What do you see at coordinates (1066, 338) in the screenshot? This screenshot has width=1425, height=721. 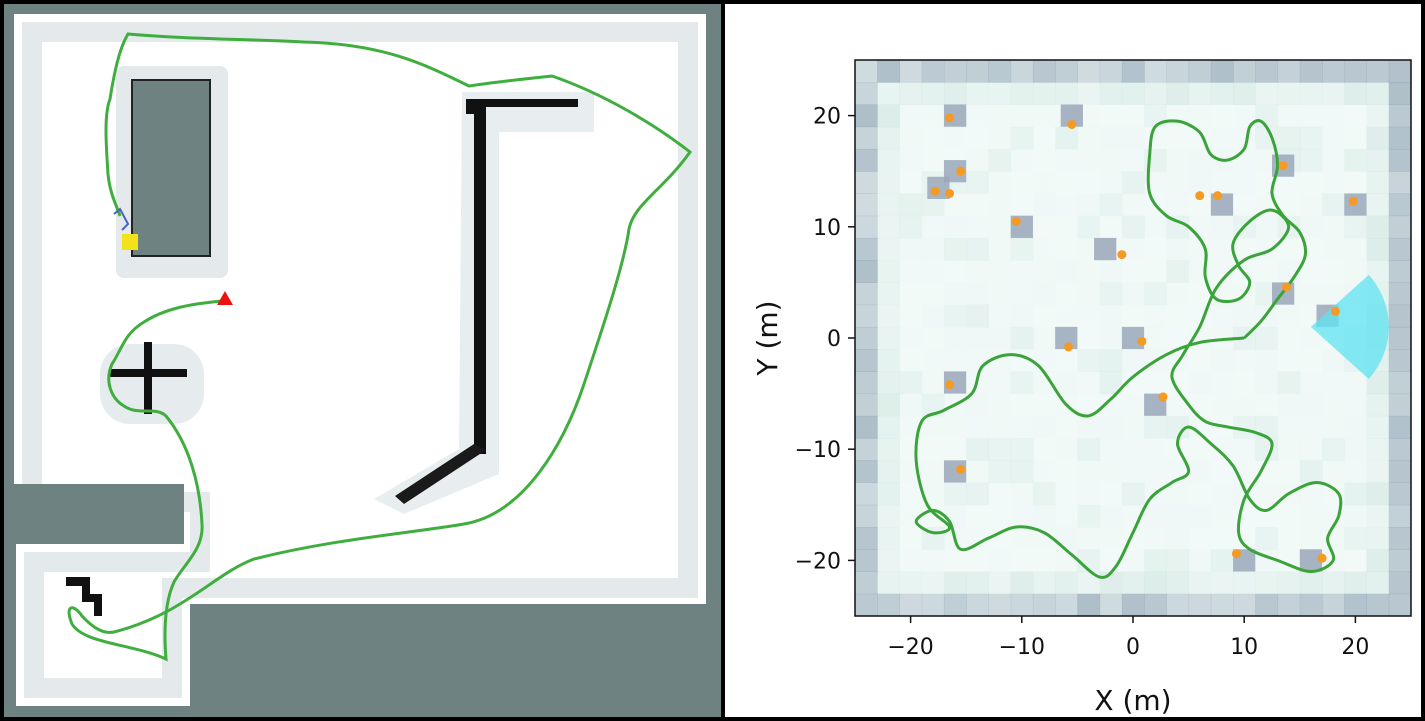 I see `obstacle-cell` at bounding box center [1066, 338].